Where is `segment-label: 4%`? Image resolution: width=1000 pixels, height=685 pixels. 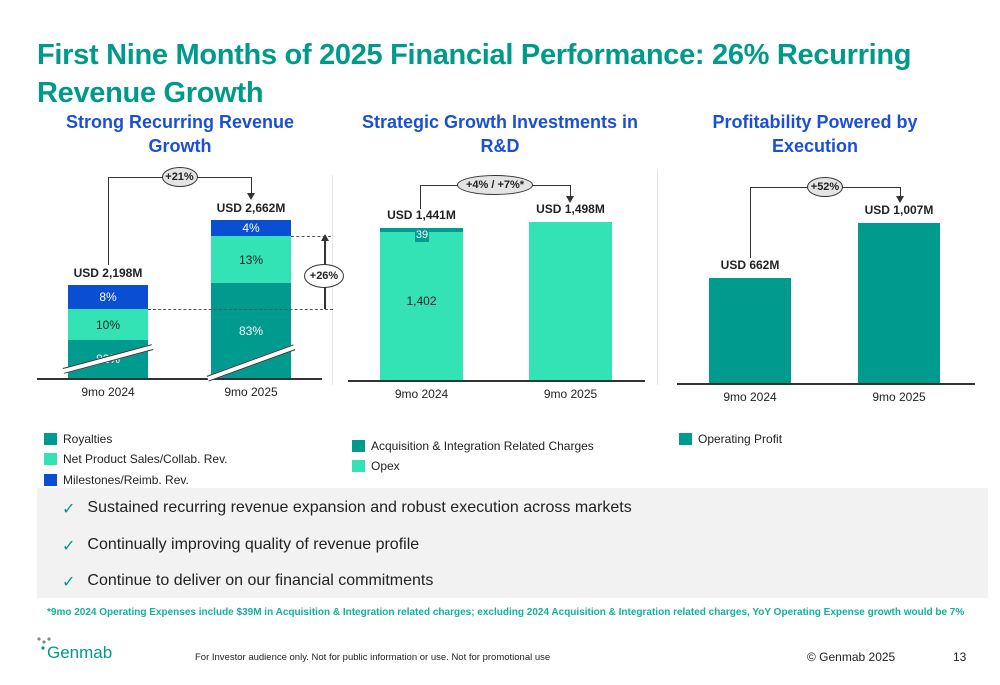 segment-label: 4% is located at coordinates (251, 228).